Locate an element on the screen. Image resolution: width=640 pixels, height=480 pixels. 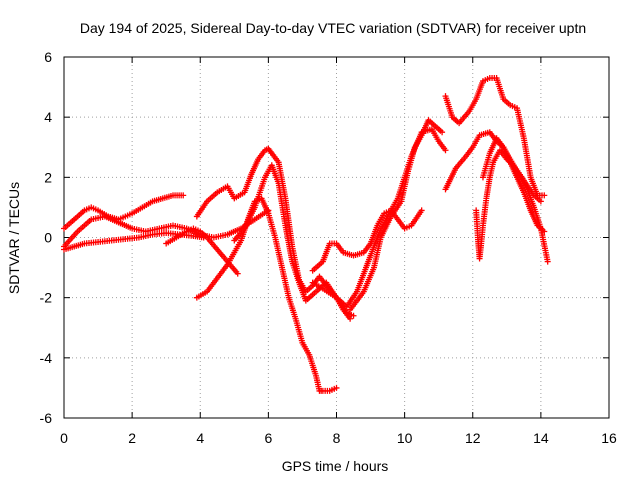
x-tick-label-7: 14 is located at coordinates (541, 438).